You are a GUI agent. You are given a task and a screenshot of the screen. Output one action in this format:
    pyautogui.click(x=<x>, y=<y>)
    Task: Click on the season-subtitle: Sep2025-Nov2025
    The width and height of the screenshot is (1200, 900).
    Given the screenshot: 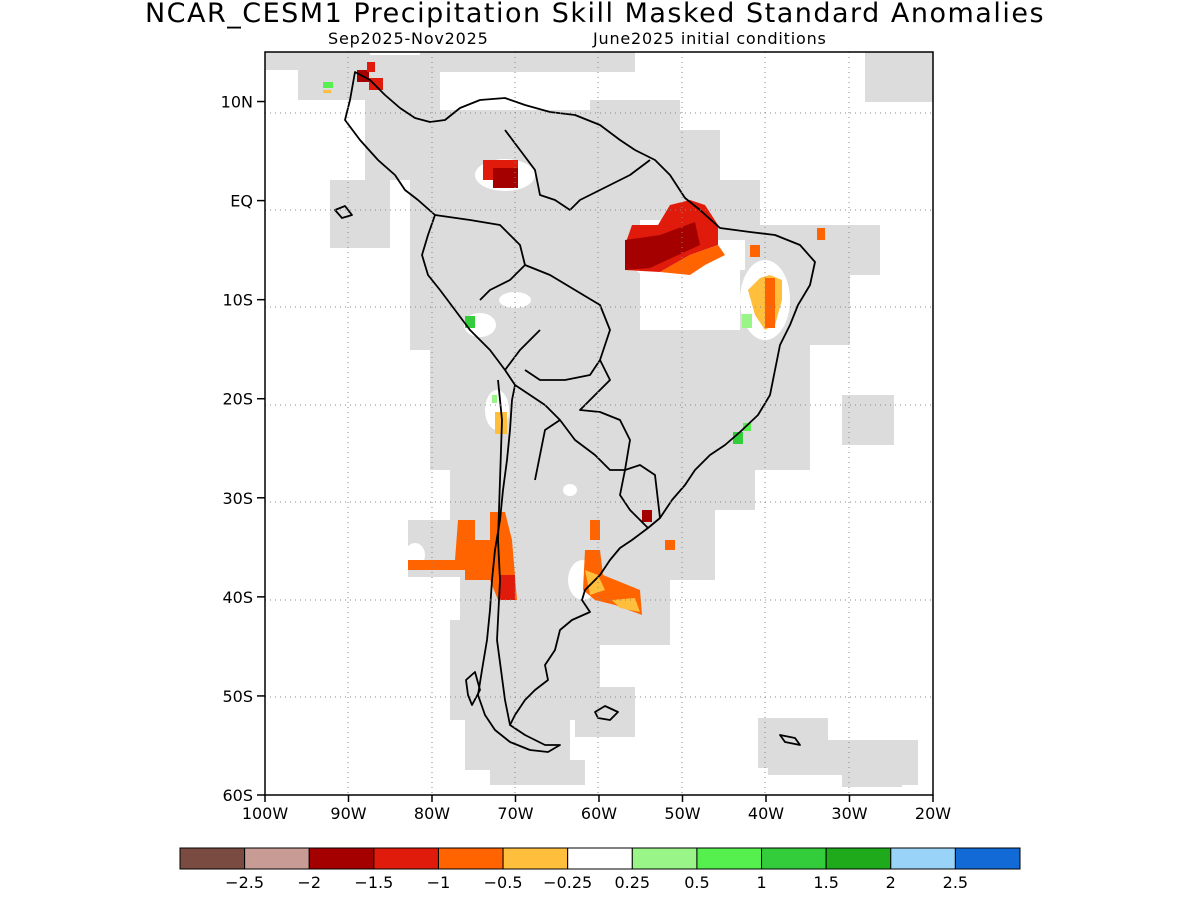 What is the action you would take?
    pyautogui.click(x=408, y=38)
    